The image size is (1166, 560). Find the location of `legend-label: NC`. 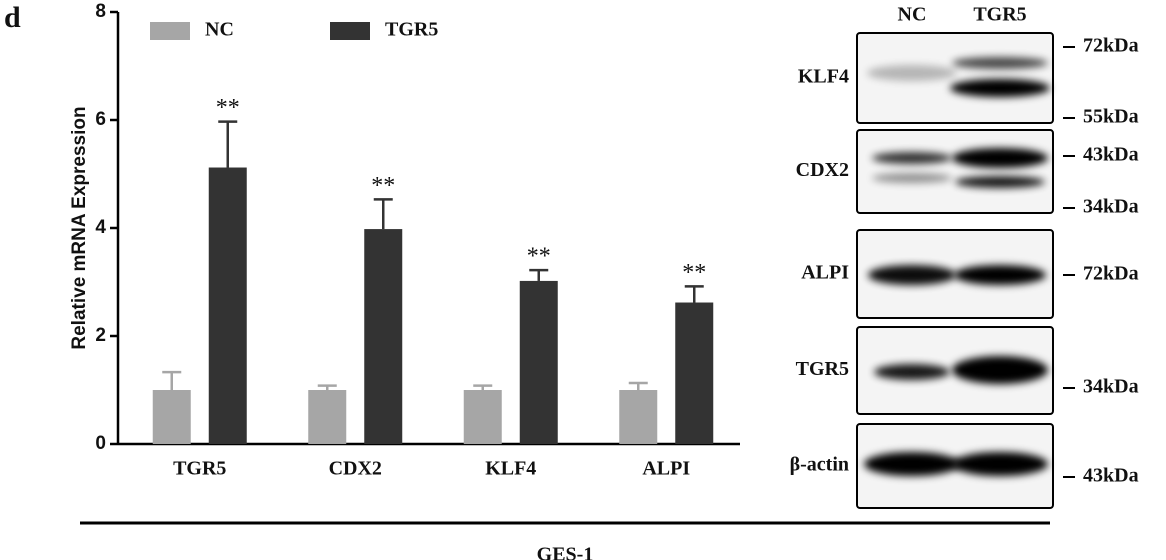

legend-label: NC is located at coordinates (219, 30).